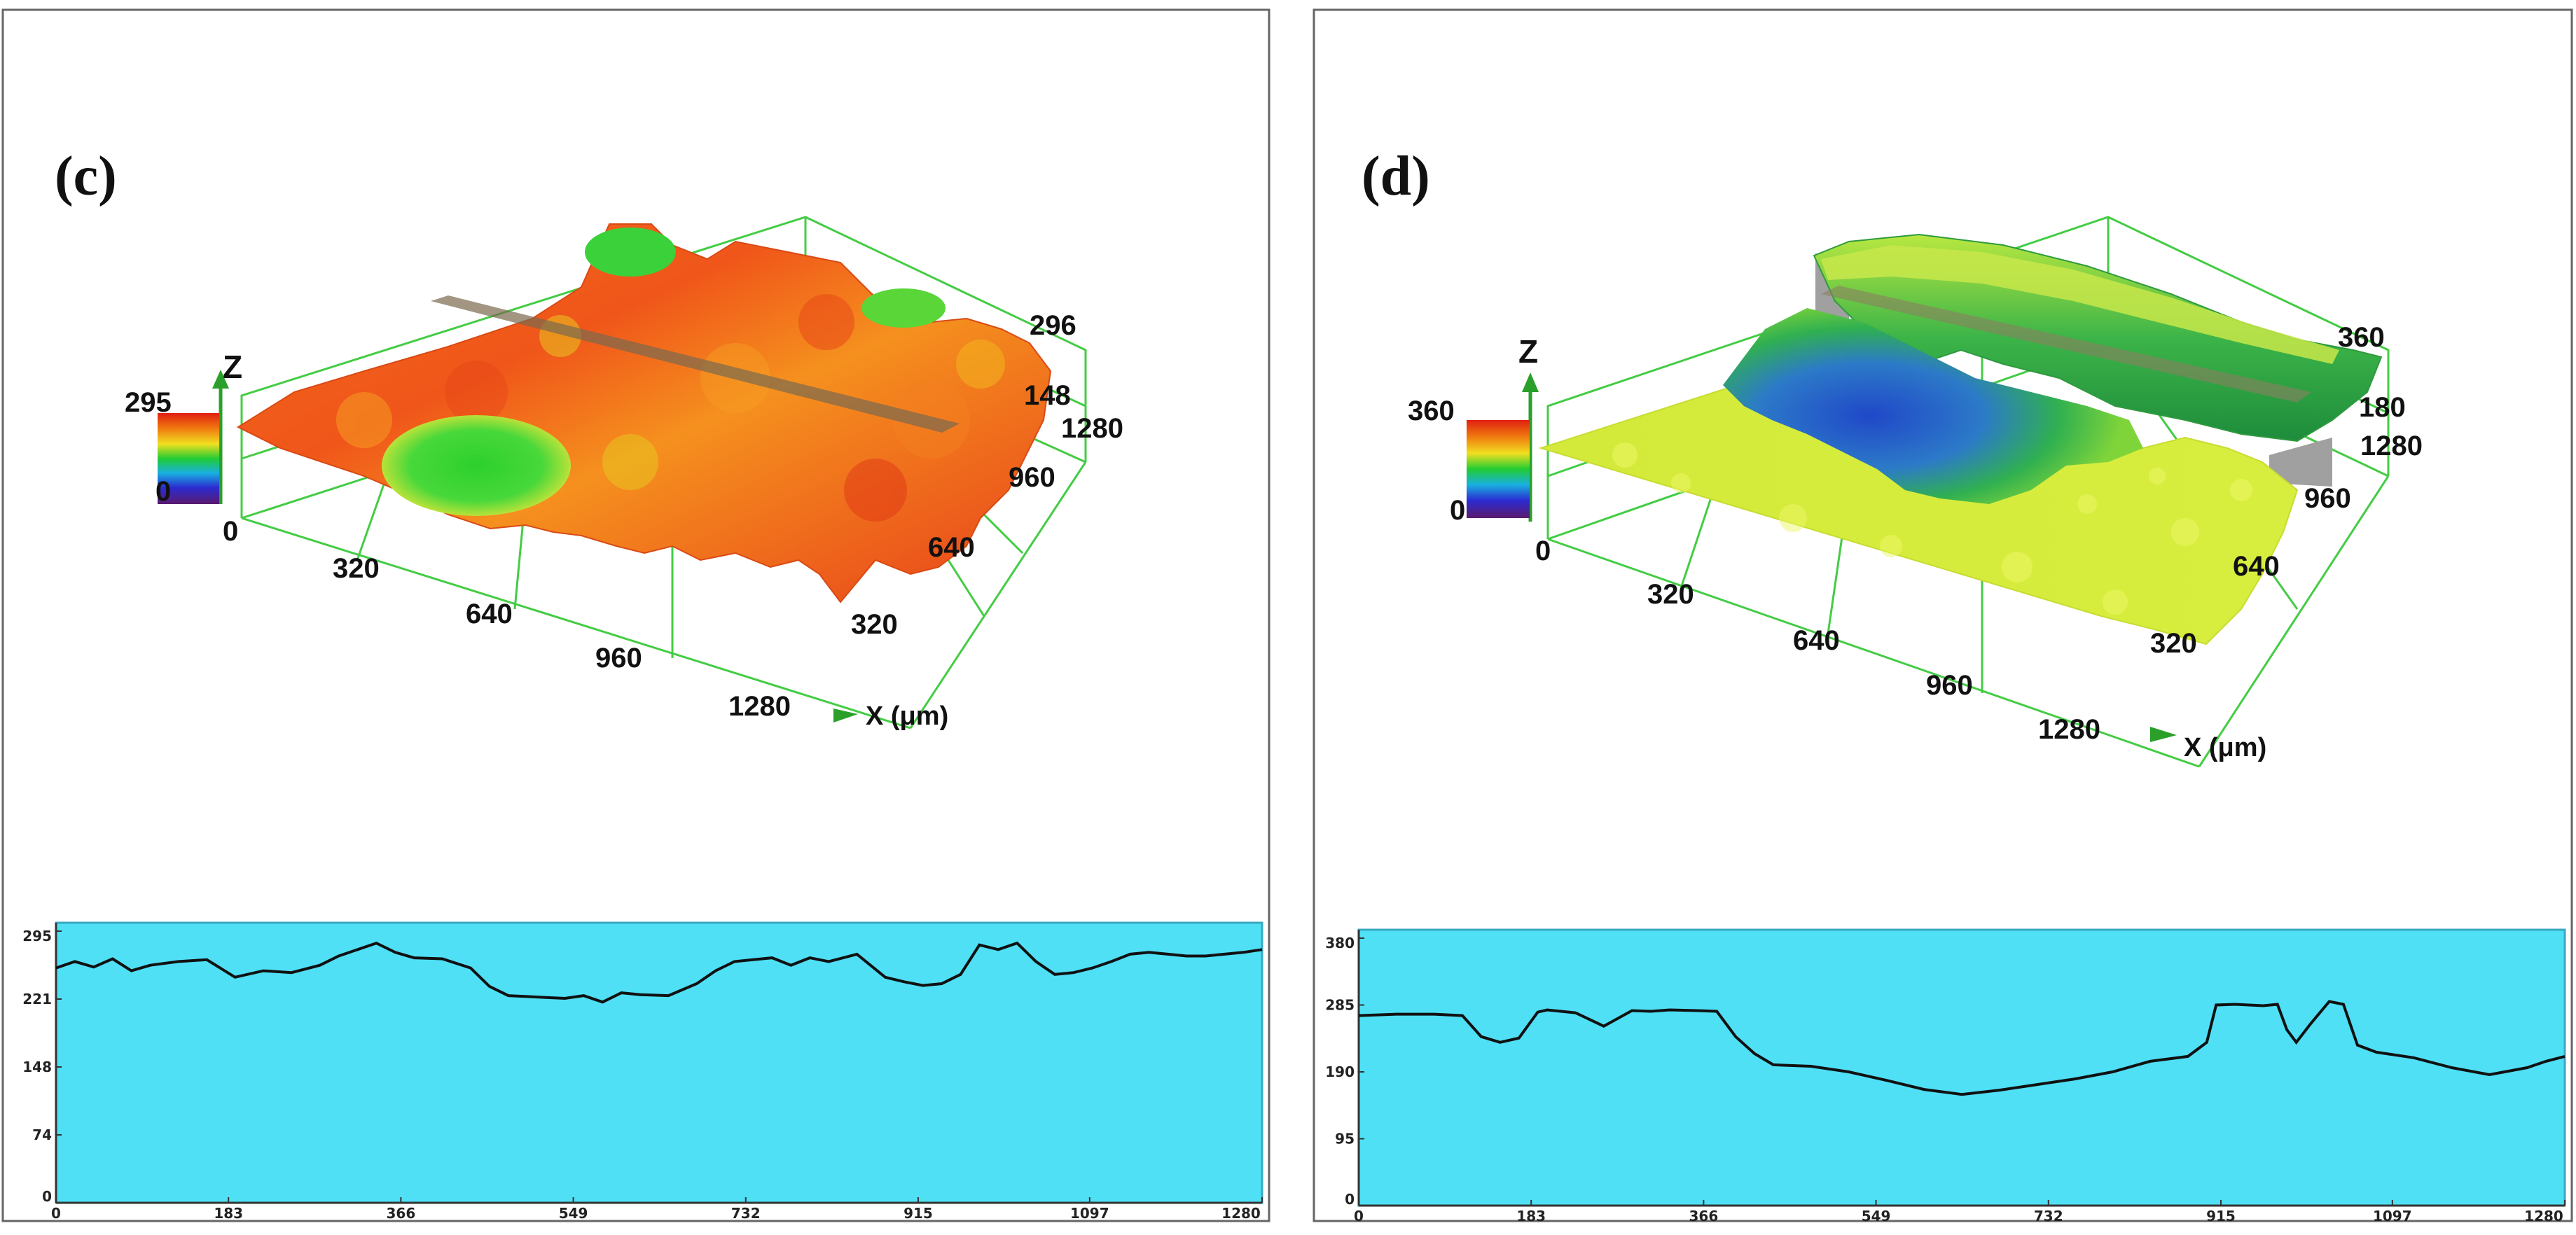 The image size is (2576, 1235). What do you see at coordinates (846, 716) in the screenshot?
I see `panel-c-x-arrow-icon` at bounding box center [846, 716].